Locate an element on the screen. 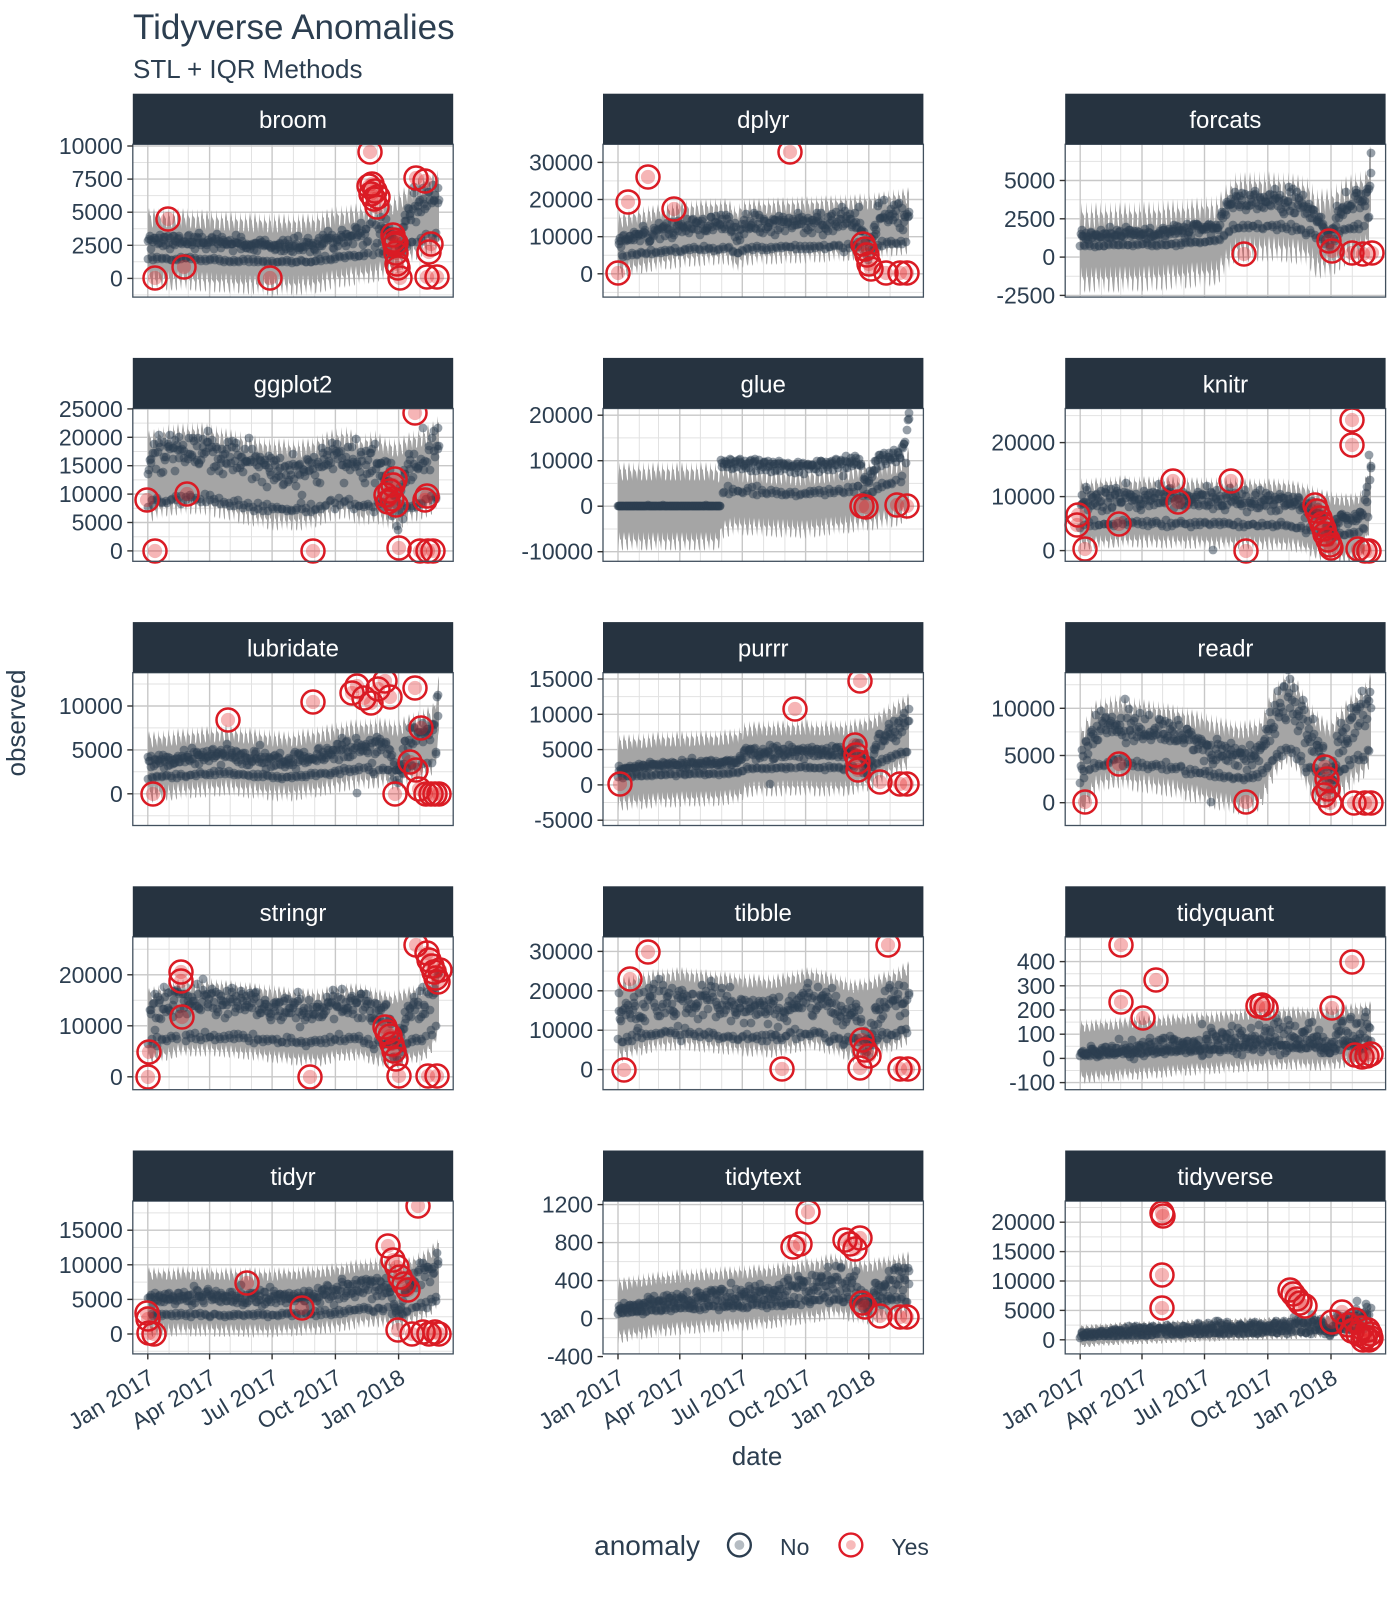 This screenshot has height=1605, width=1400. svg-text: dplyr is located at coordinates (763, 120).